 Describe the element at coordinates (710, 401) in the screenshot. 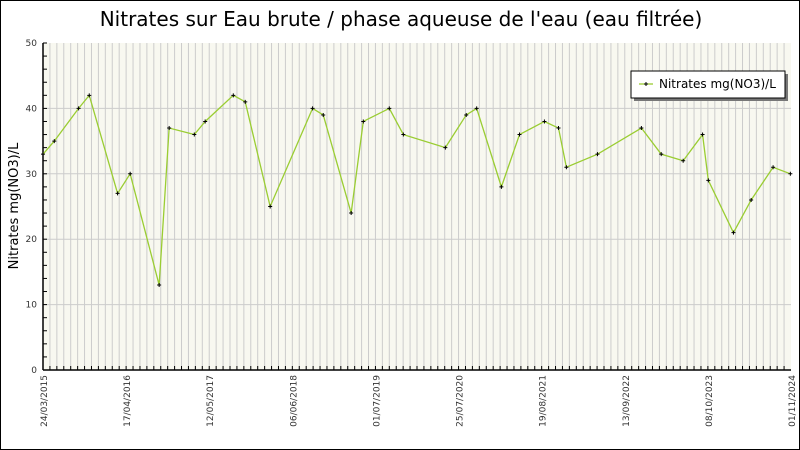

I see `x-tick-label: 08/10/2023` at that location.